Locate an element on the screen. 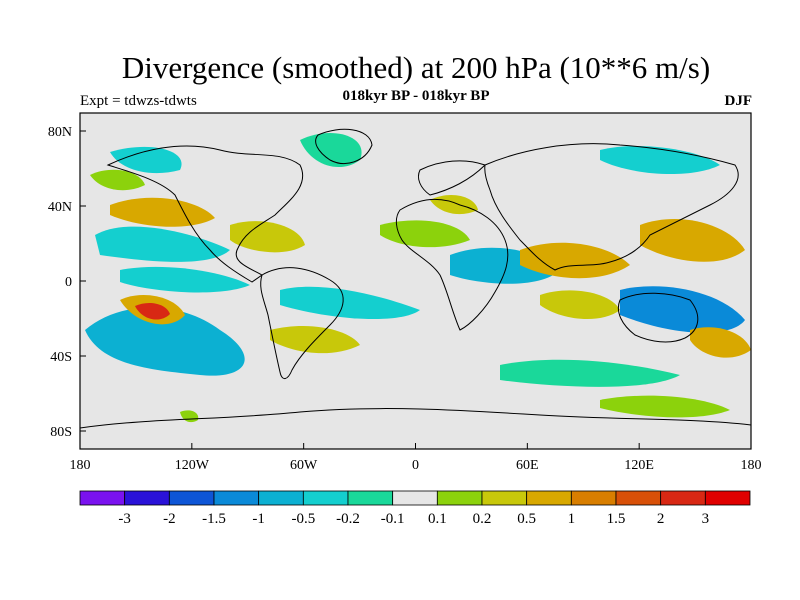  lat-tick-label: 40S is located at coordinates (61, 357).